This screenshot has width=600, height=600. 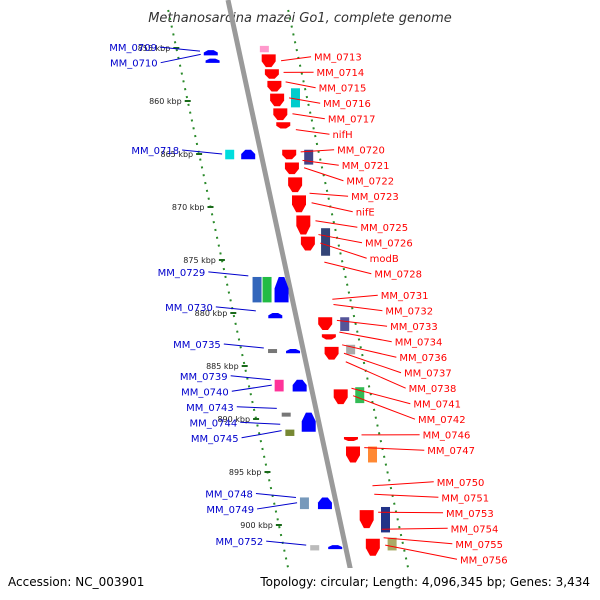 I want to click on gene-label-mm_0725: MM_0725, so click(x=384, y=228).